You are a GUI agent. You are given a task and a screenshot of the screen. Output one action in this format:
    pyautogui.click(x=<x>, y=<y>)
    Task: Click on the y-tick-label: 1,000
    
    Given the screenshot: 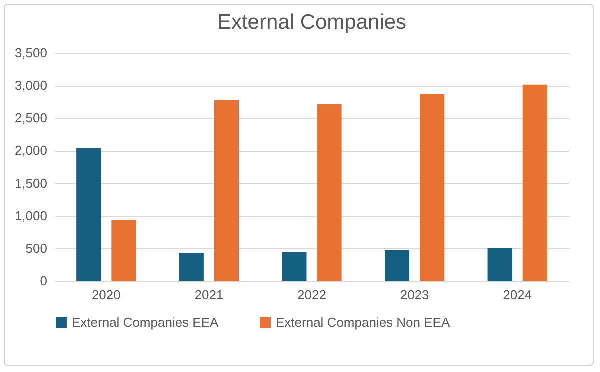 What is the action you would take?
    pyautogui.click(x=31, y=216)
    